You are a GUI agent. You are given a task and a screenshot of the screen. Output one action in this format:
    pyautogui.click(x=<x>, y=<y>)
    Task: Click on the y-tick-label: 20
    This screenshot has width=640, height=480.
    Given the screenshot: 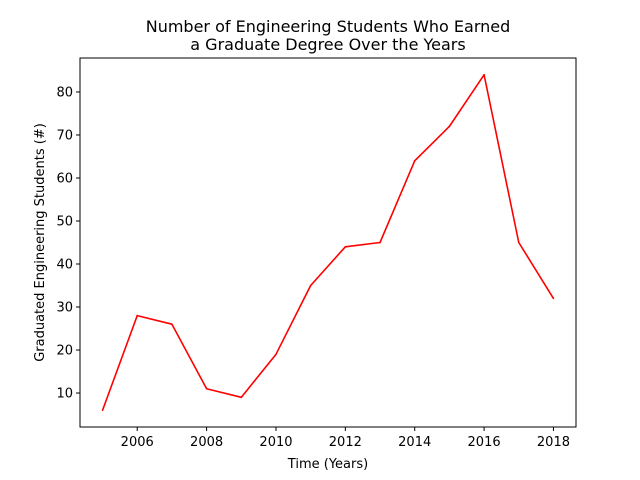 What is the action you would take?
    pyautogui.click(x=64, y=351)
    